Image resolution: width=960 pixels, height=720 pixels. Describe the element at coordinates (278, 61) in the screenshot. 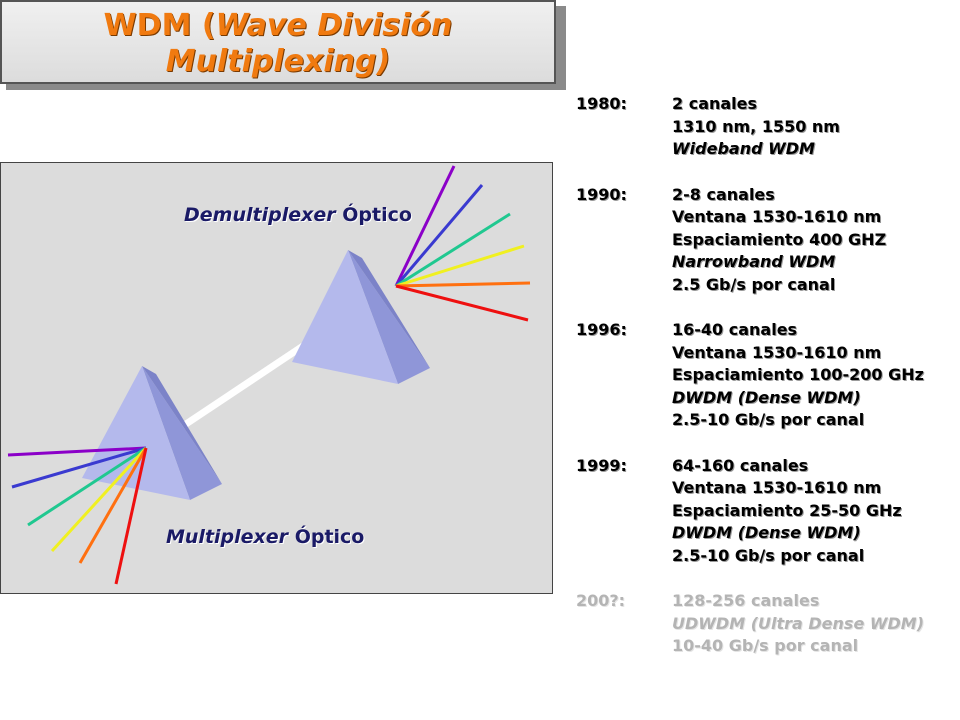

I see `title-line-2: Multiplexing)` at that location.